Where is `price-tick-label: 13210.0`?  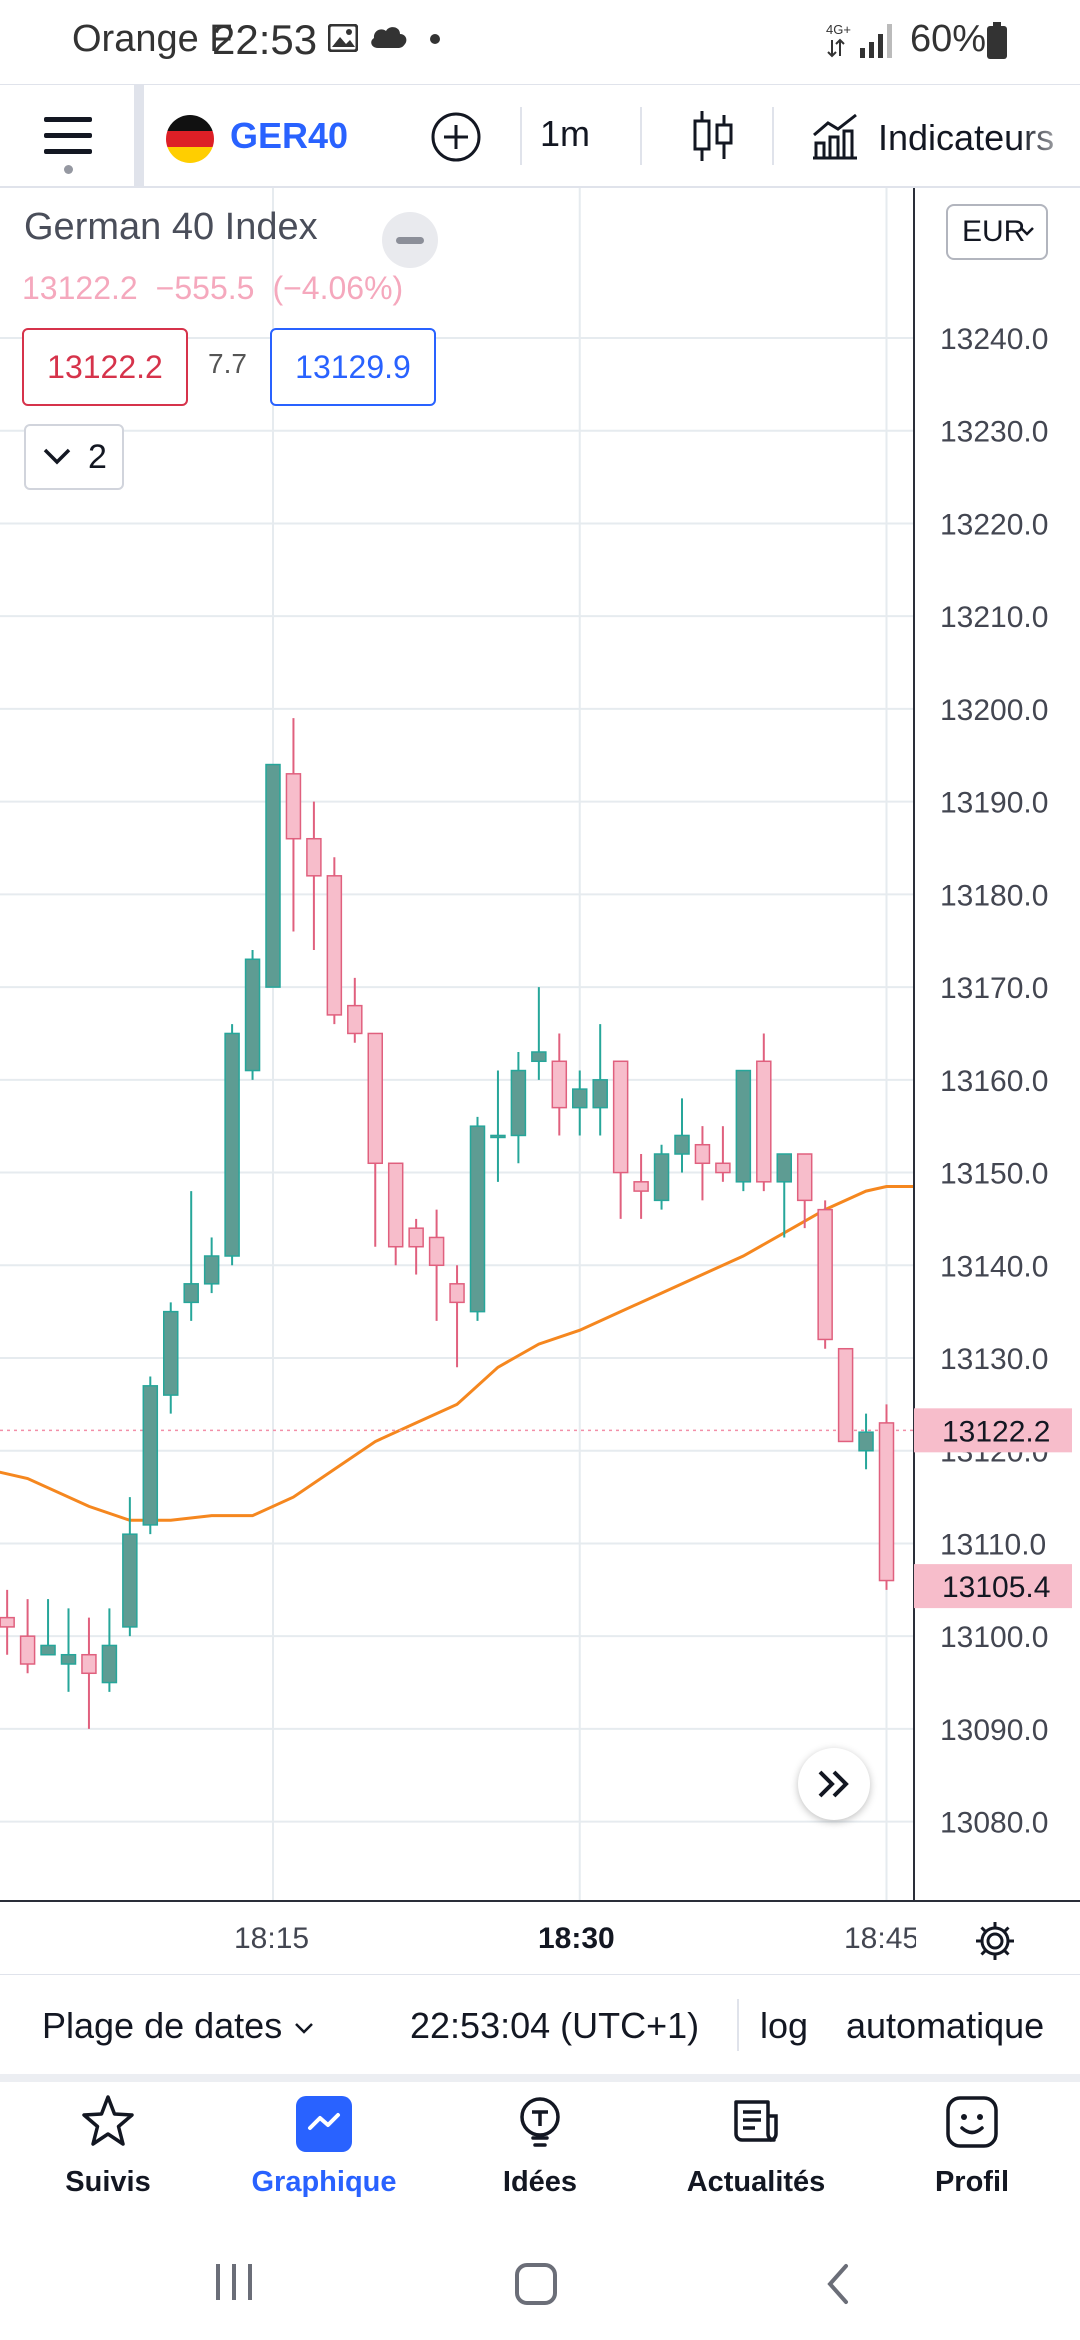
price-tick-label: 13210.0 is located at coordinates (994, 617).